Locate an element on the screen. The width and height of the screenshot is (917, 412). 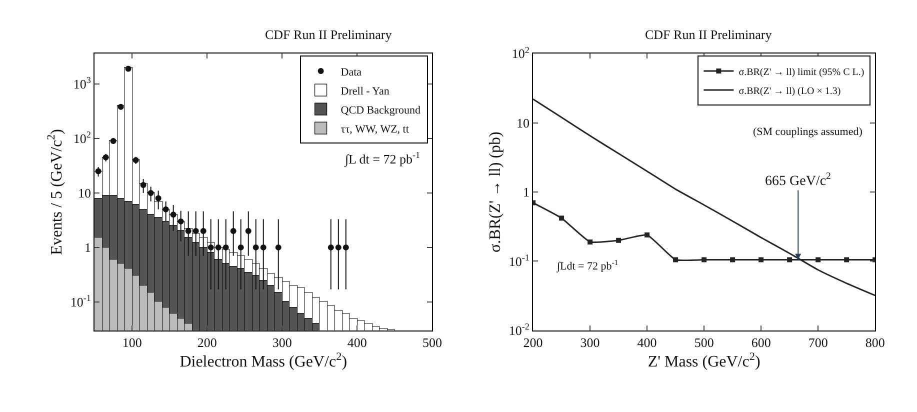
legend-label: σ.BR(Z' → ll) limit (95% C L.) is located at coordinates (801, 72).